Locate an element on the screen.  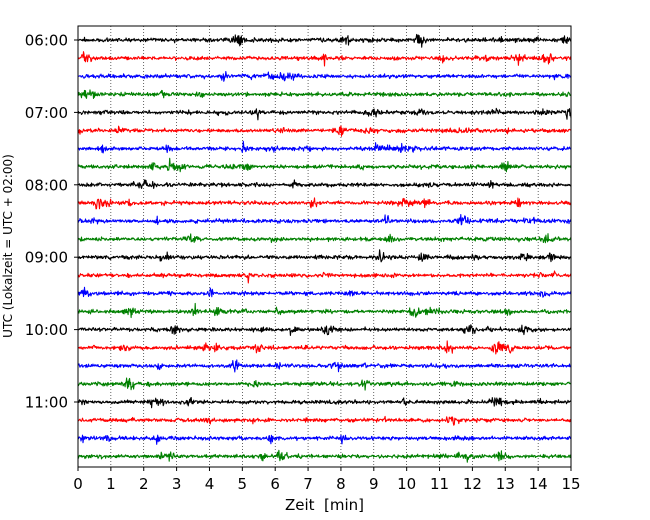
x-tick-label: 13 is located at coordinates (505, 484).